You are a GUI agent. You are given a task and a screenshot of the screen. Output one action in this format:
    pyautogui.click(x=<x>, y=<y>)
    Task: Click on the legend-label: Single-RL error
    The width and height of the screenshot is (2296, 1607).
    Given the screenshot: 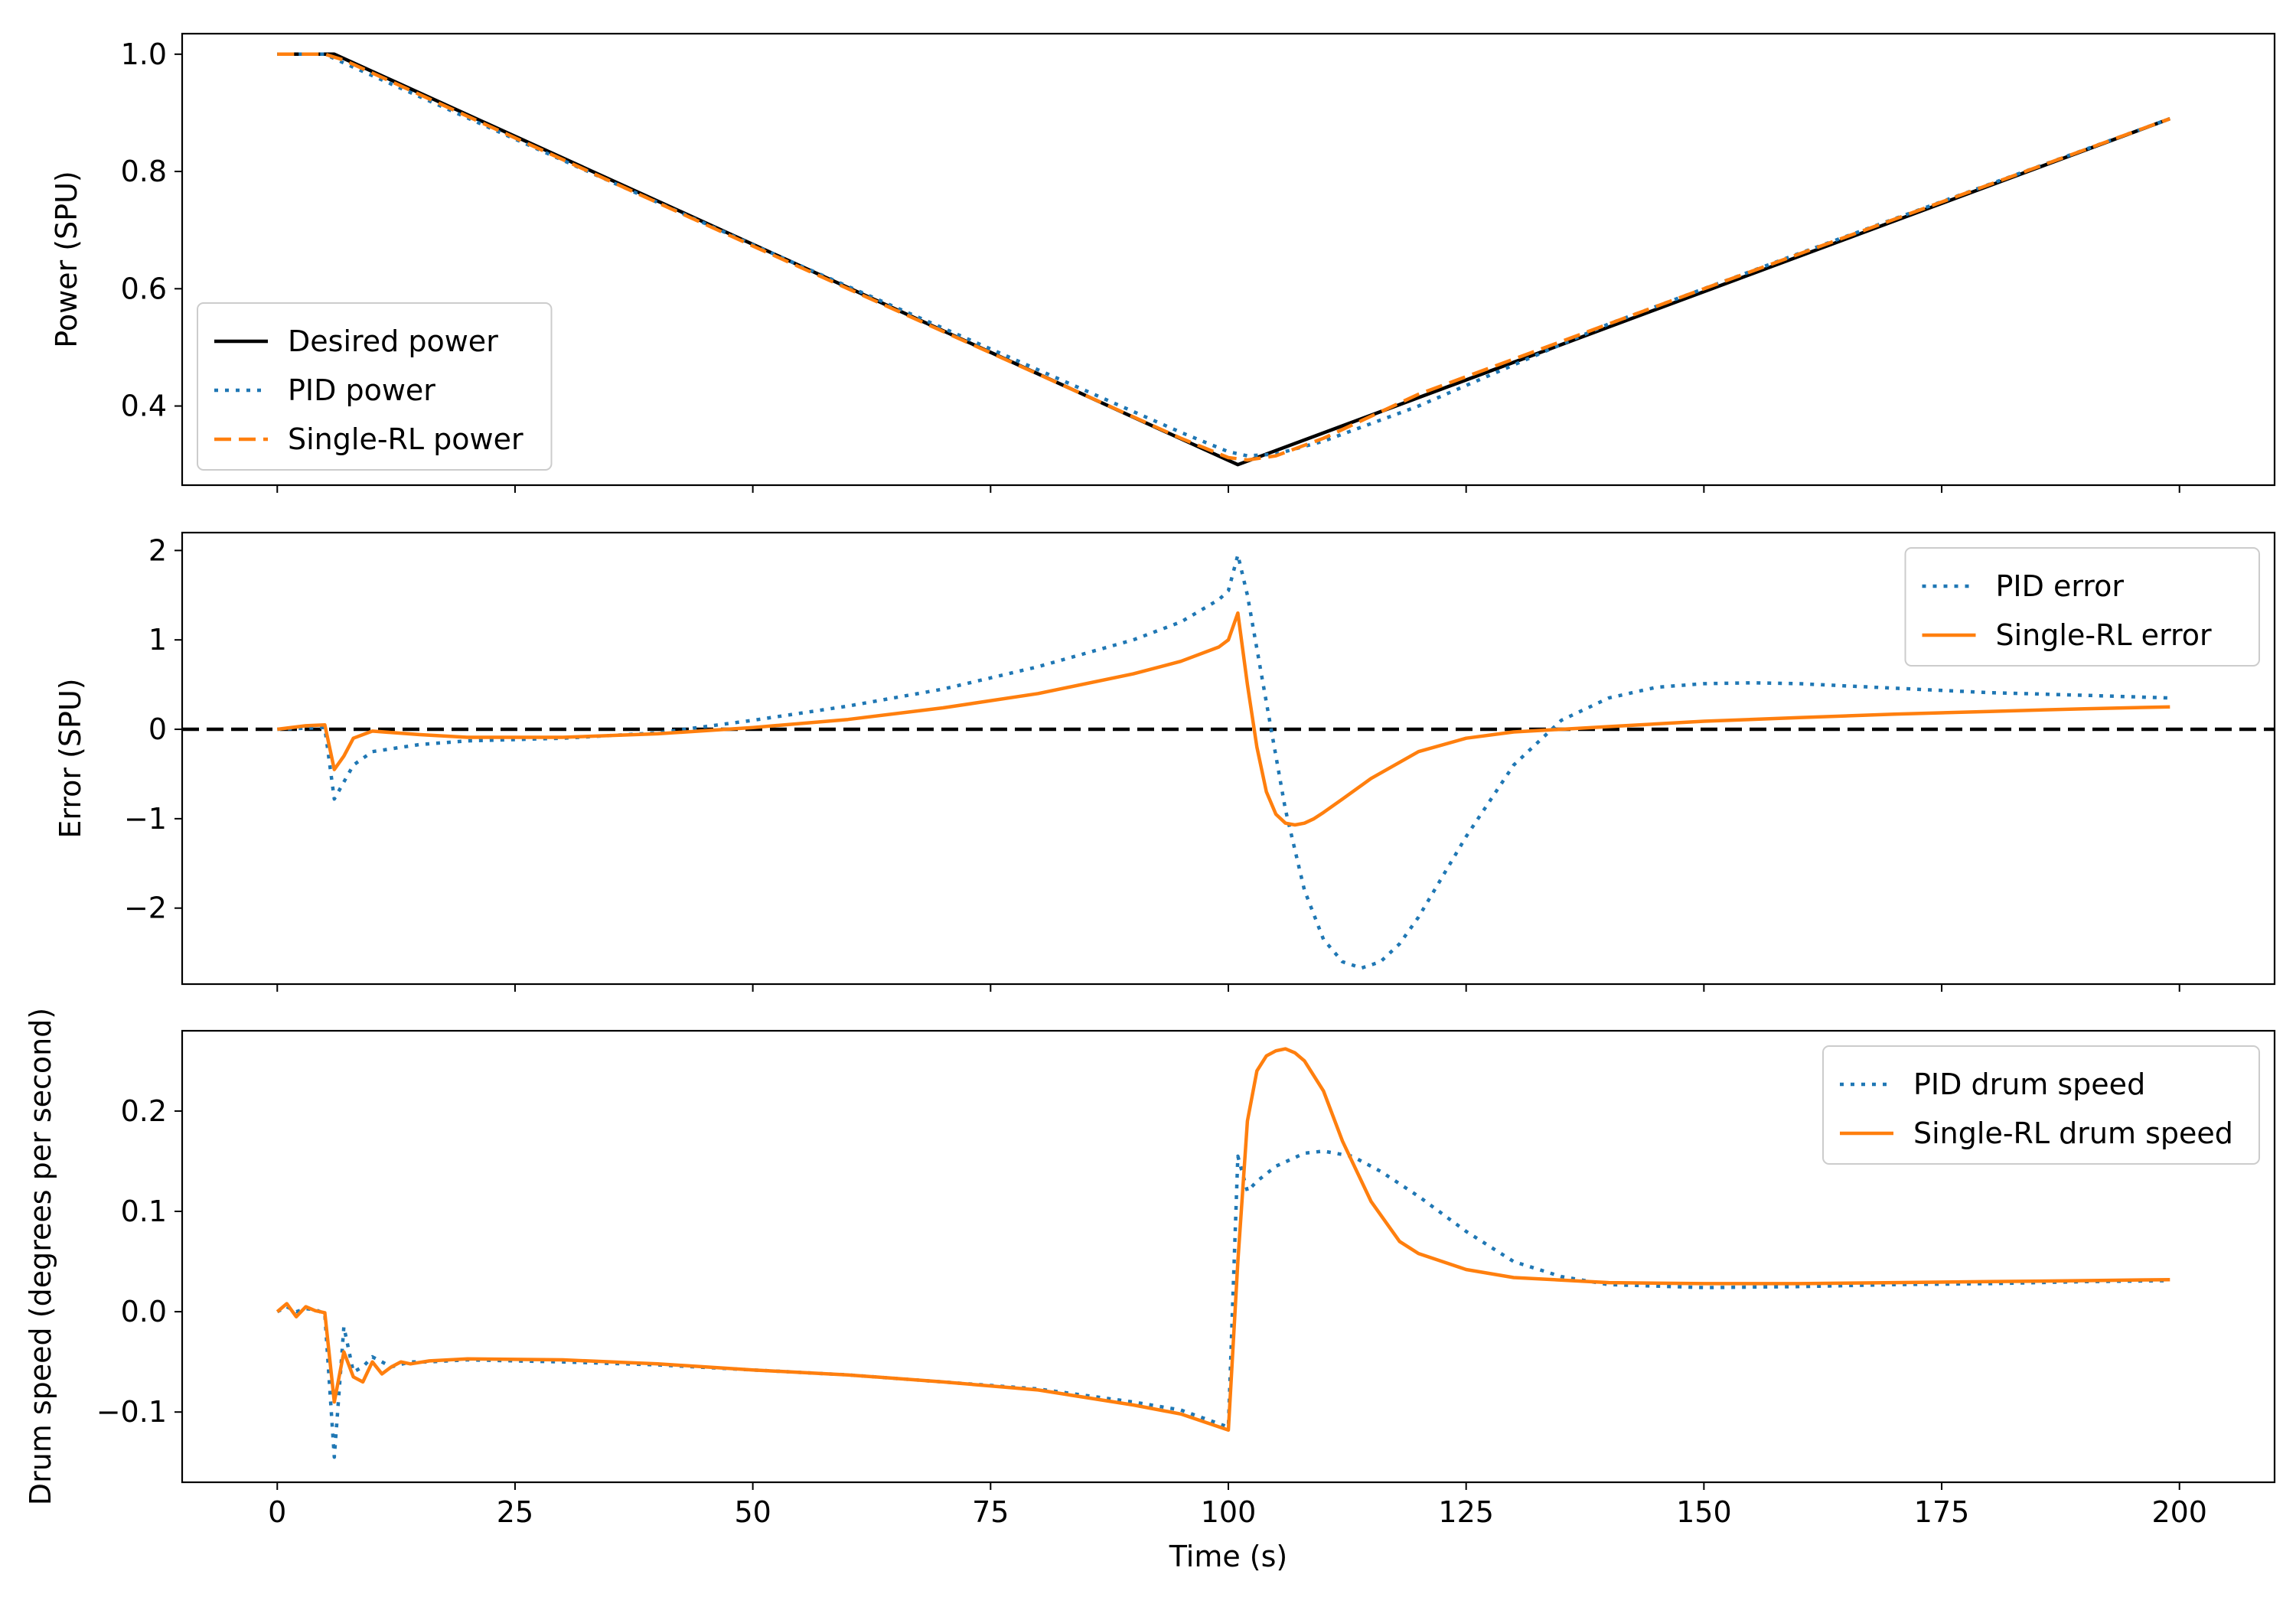 What is the action you would take?
    pyautogui.click(x=2104, y=635)
    